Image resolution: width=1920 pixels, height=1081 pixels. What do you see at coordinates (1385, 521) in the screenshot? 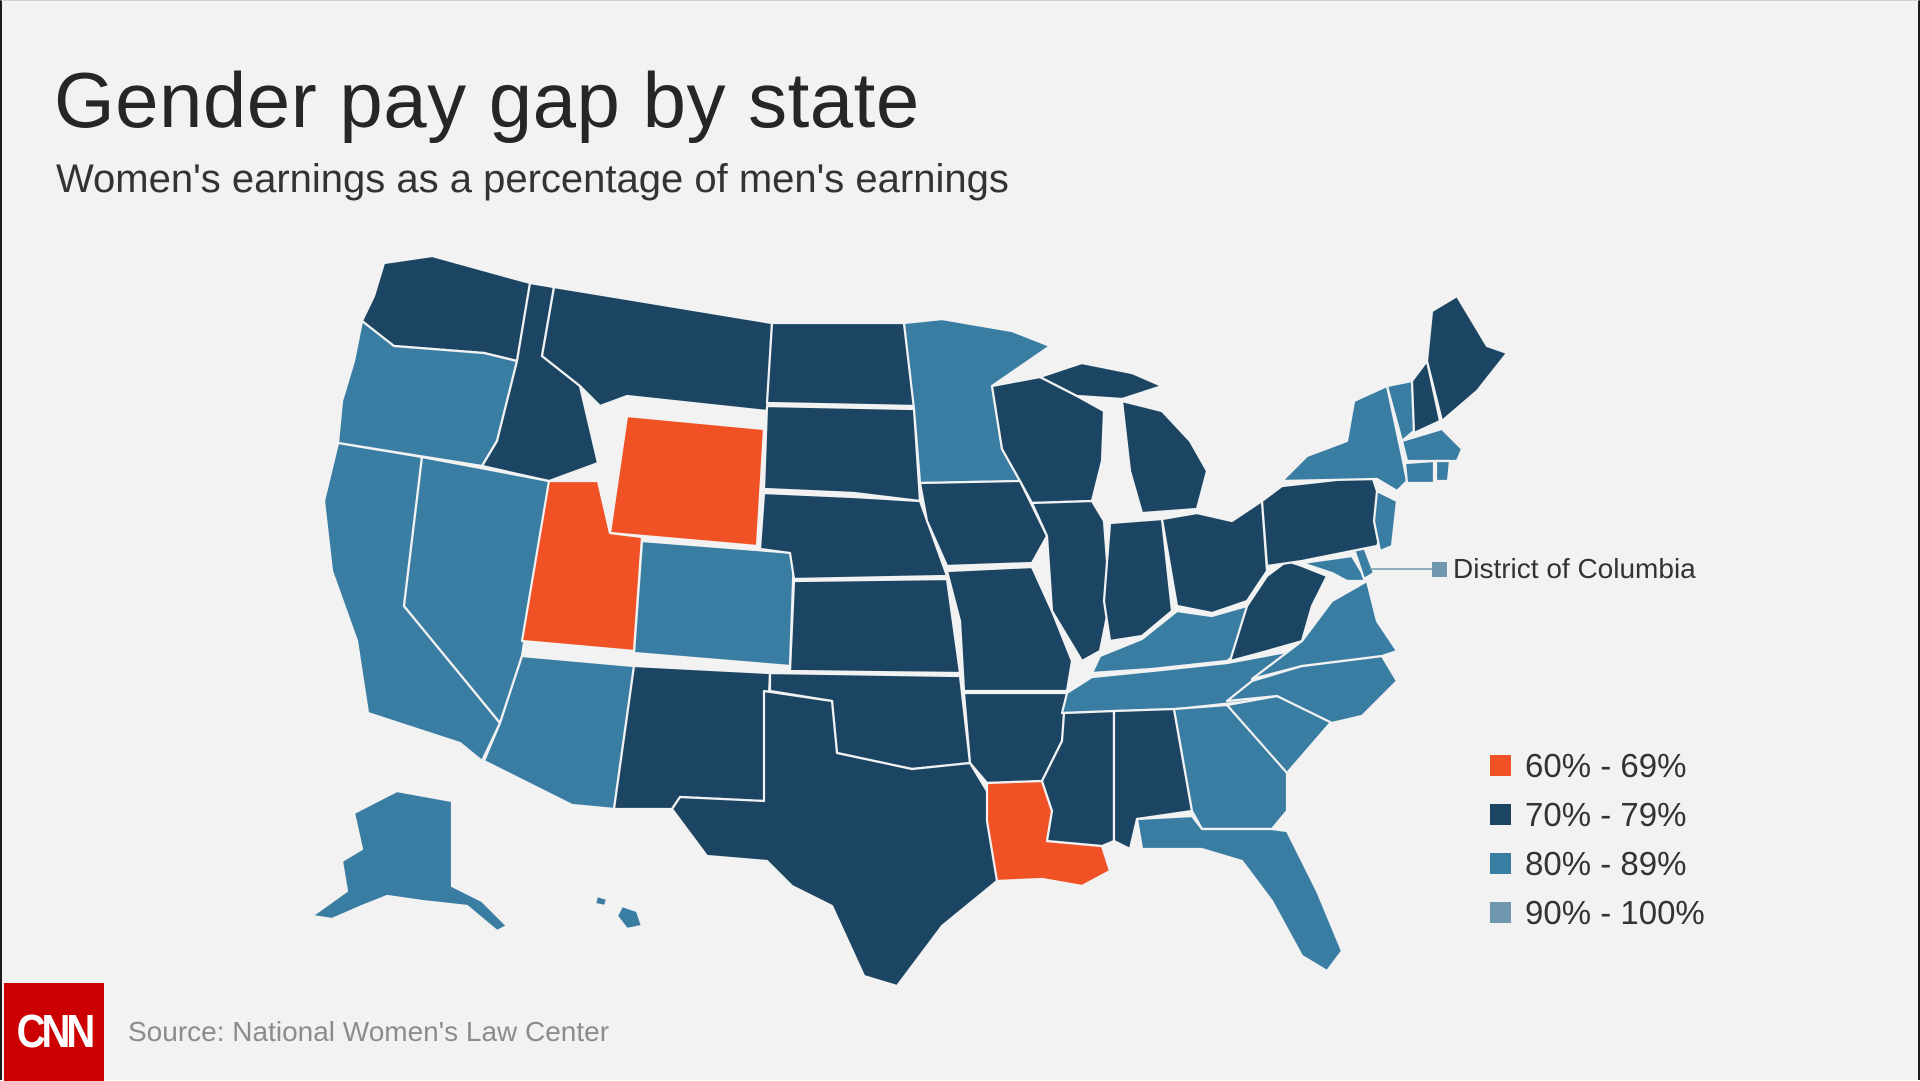
I see `state-nj` at bounding box center [1385, 521].